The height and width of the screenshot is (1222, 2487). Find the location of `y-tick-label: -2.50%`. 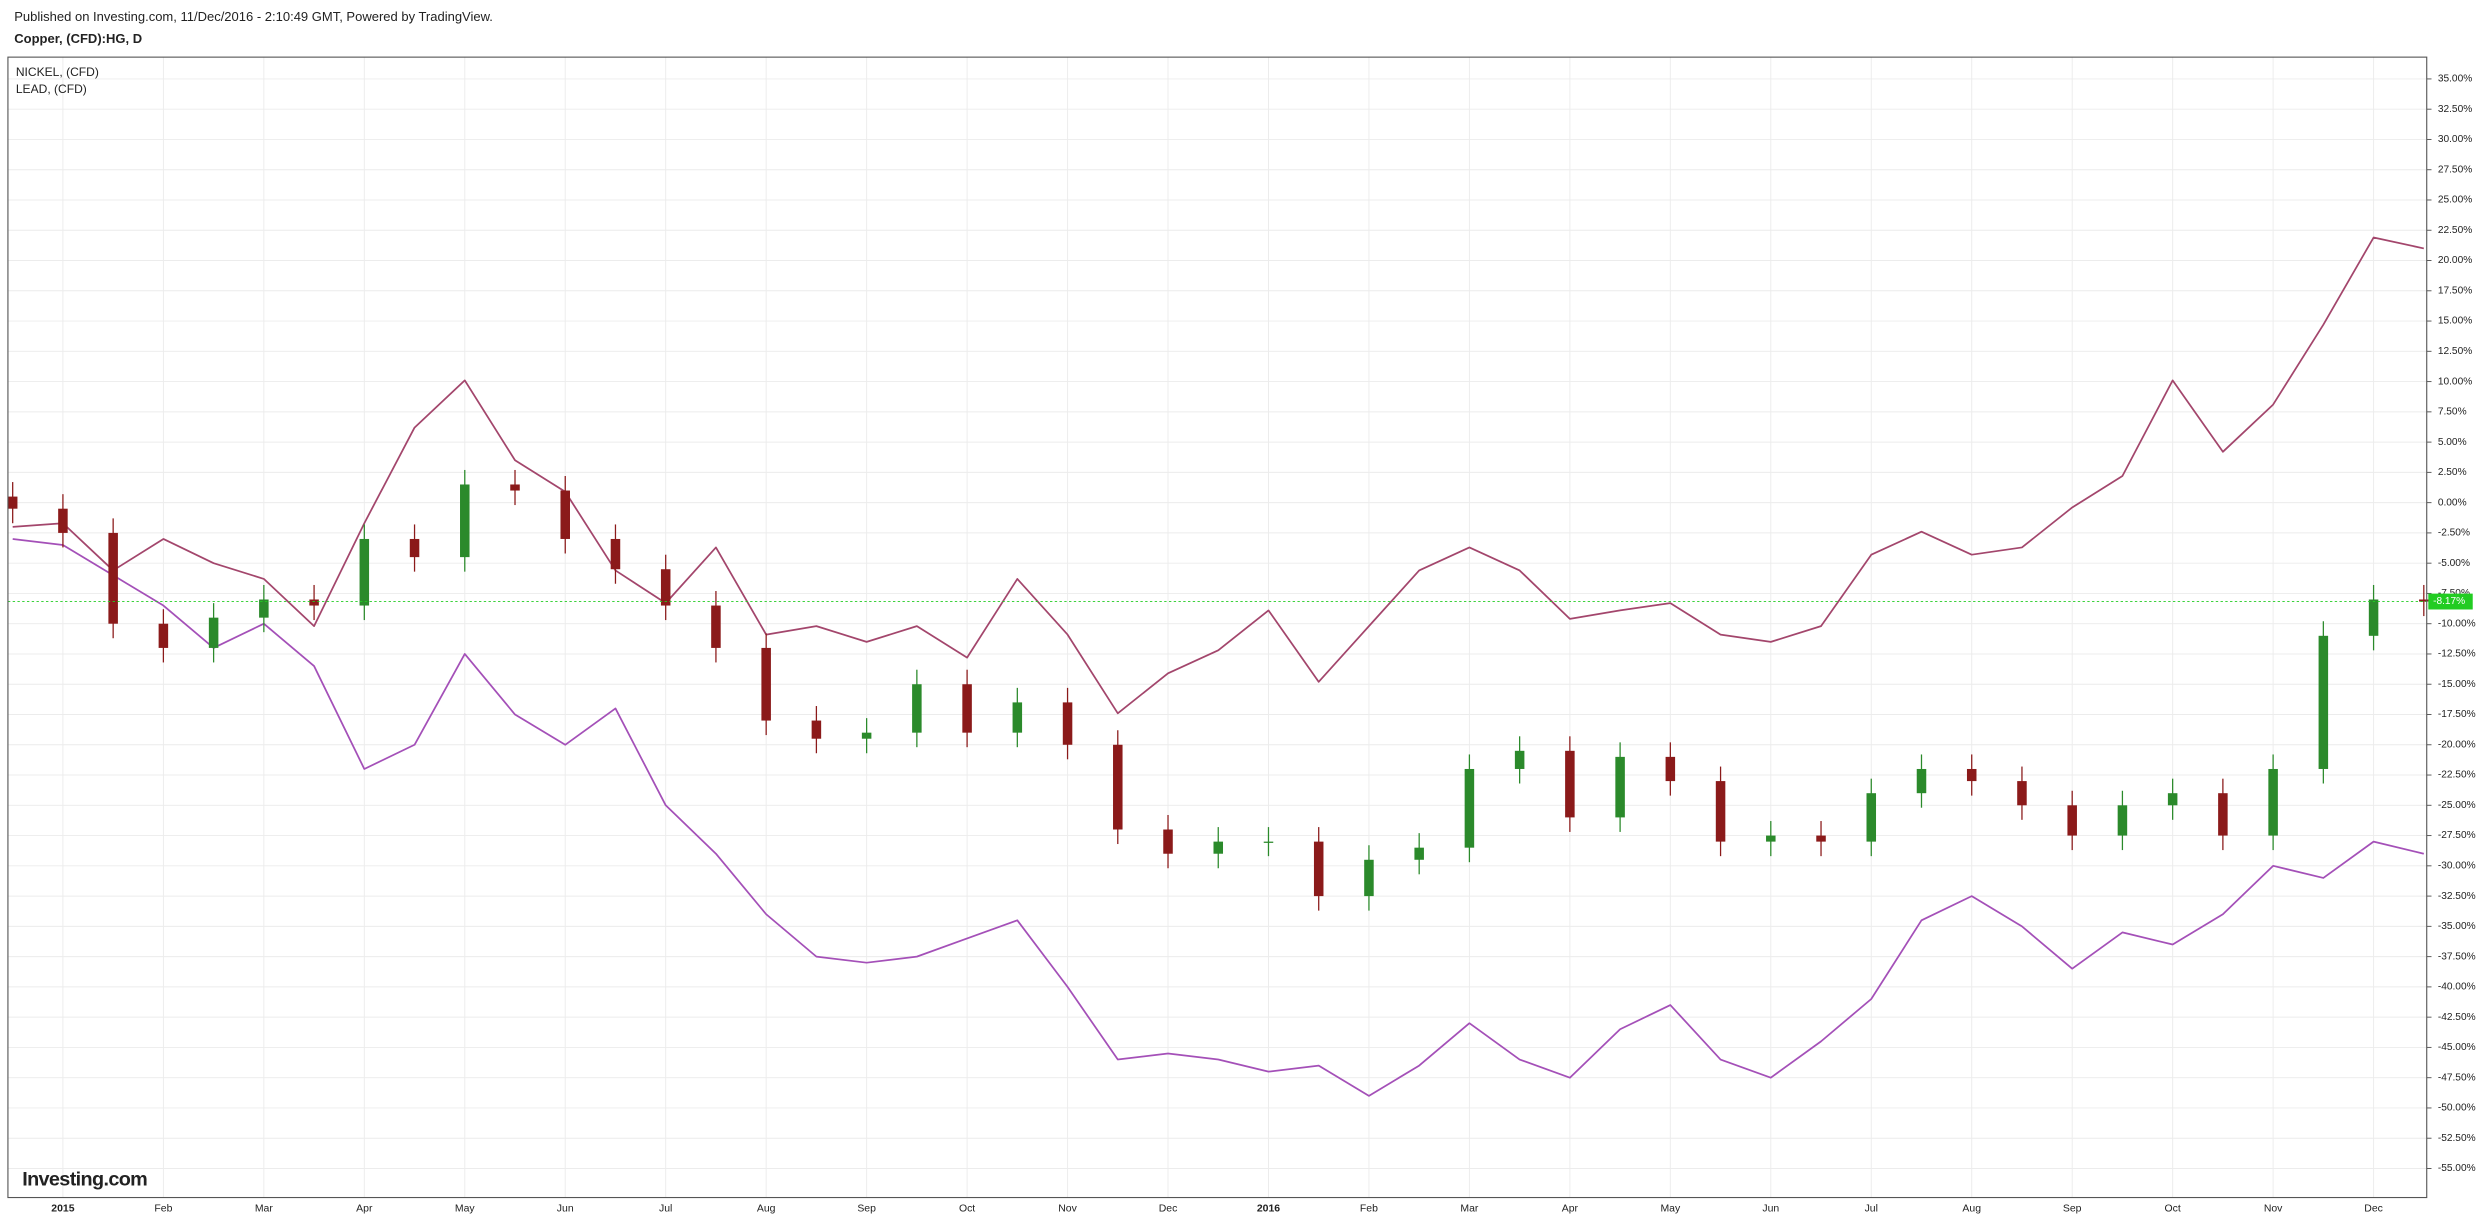

y-tick-label: -2.50% is located at coordinates (2454, 533).